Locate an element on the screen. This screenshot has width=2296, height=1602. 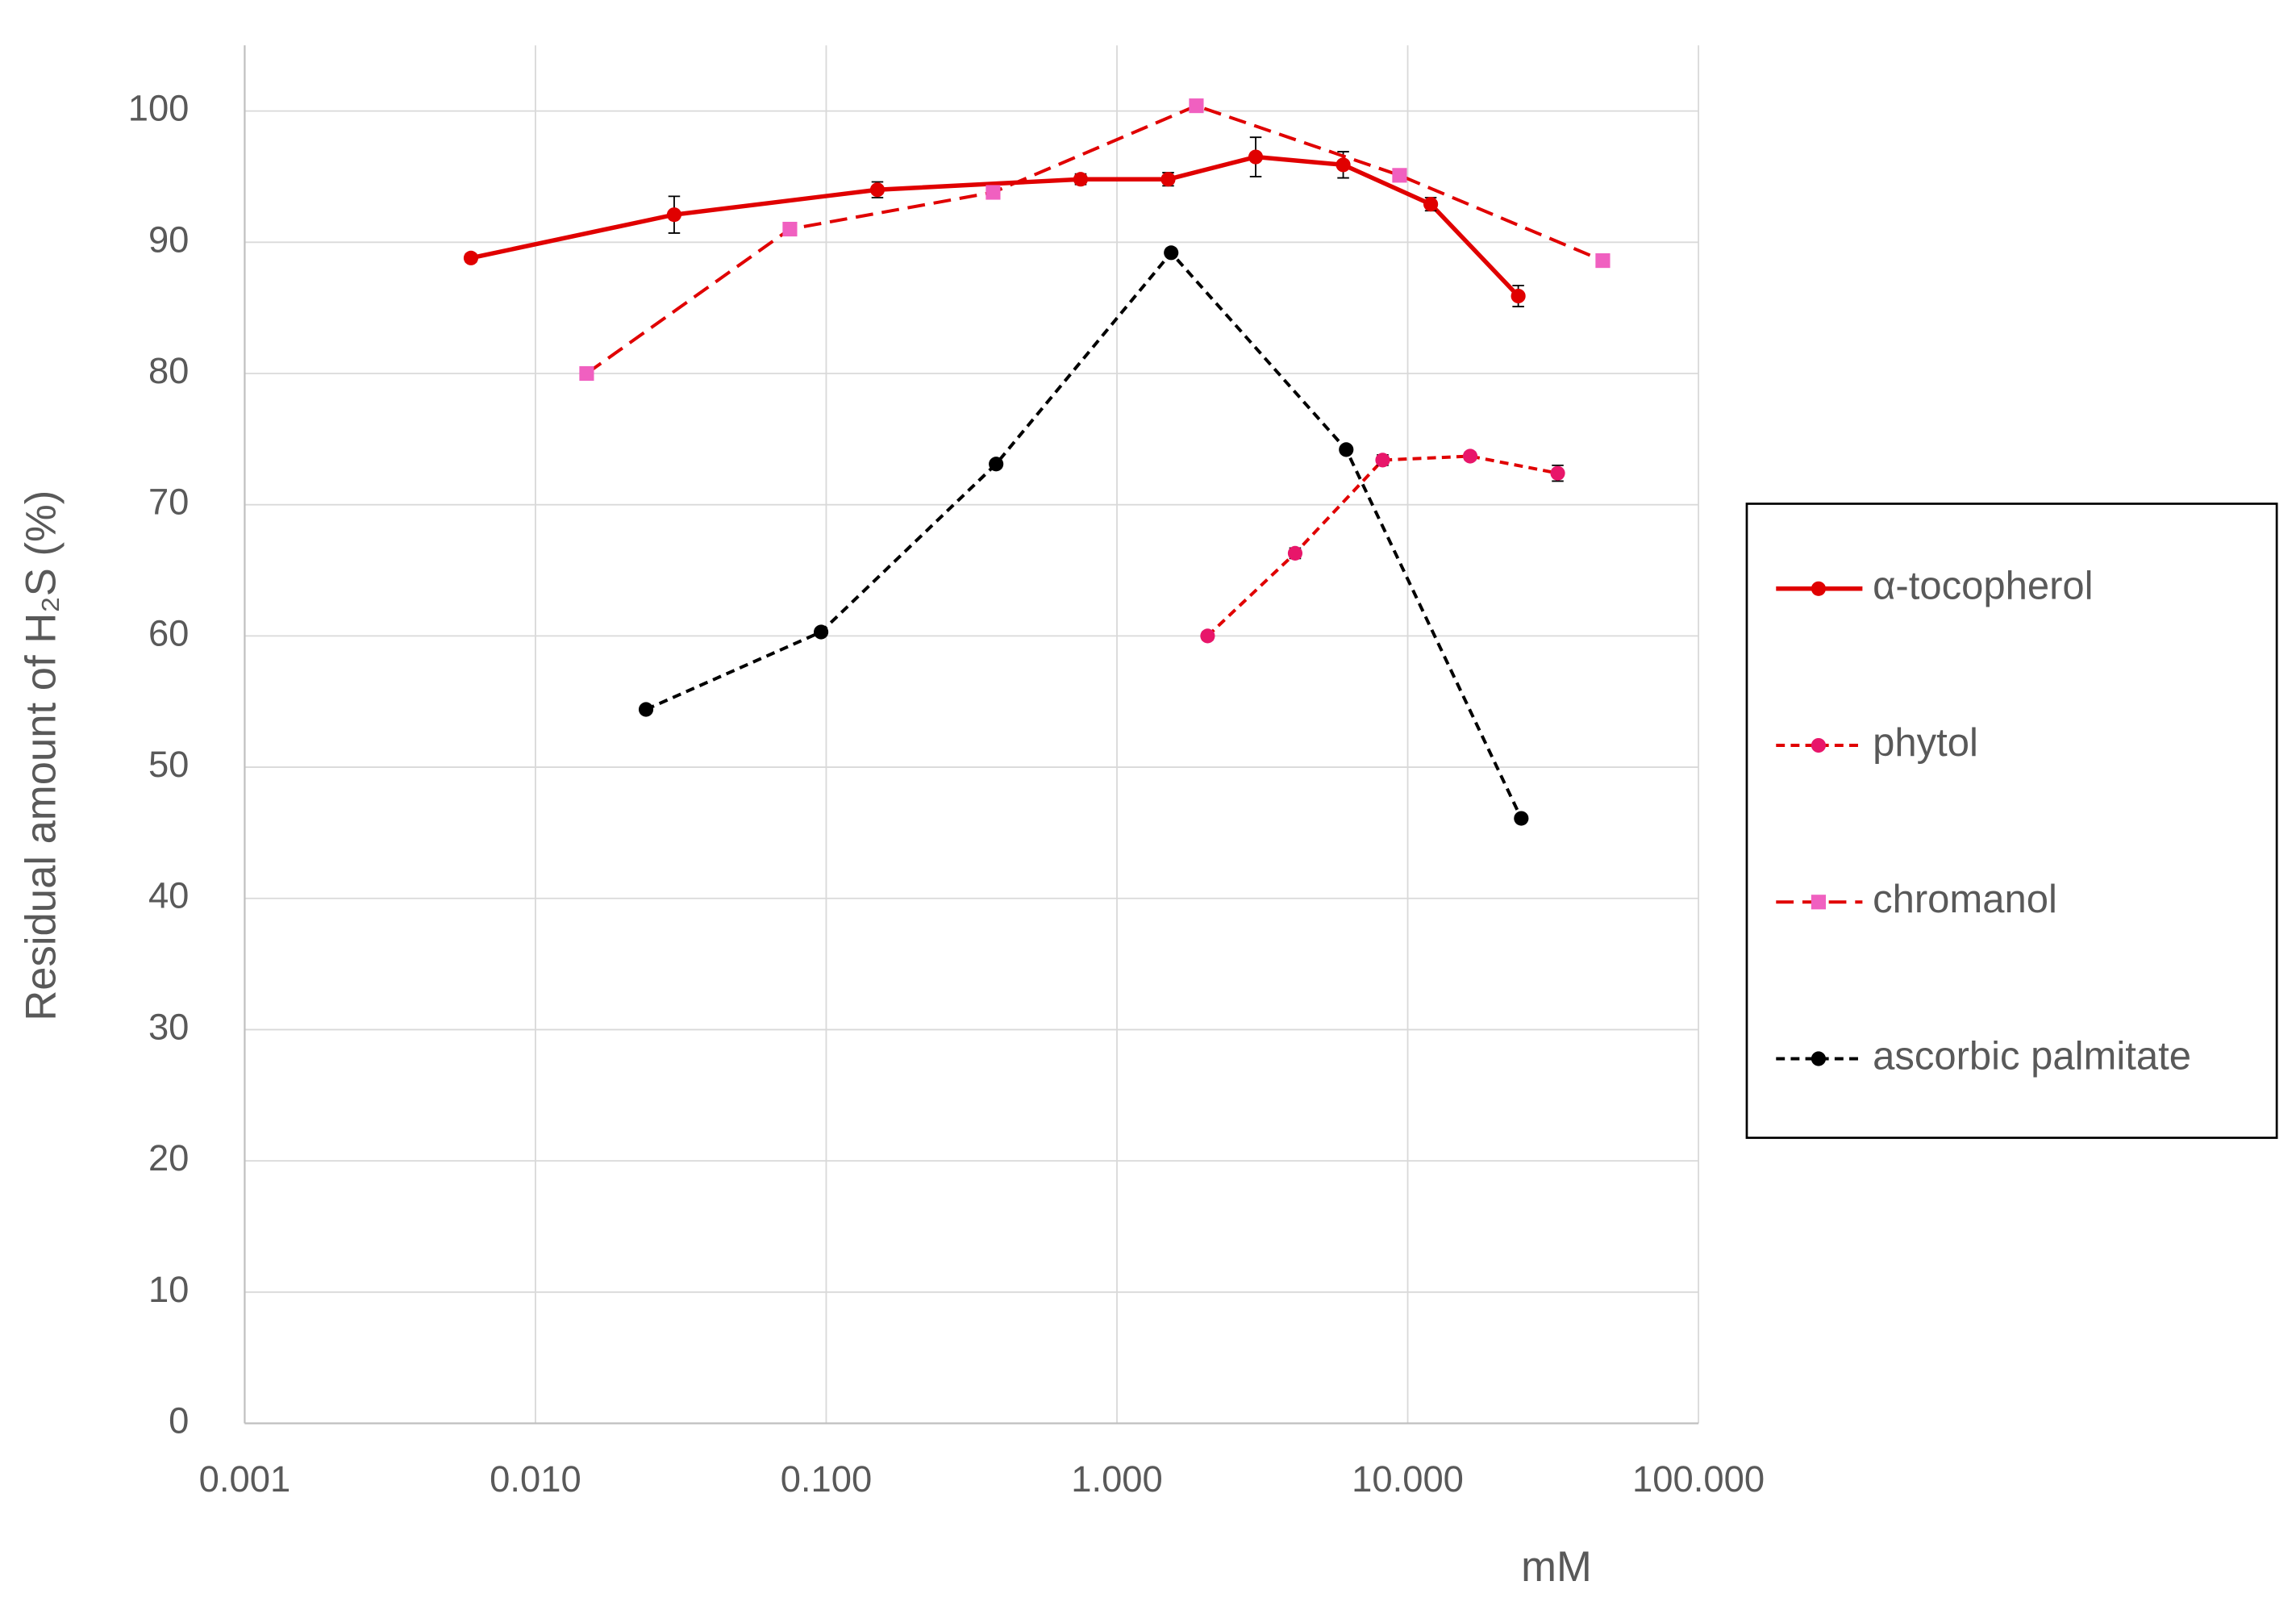
y-tick-label: 20 is located at coordinates (168, 1158).